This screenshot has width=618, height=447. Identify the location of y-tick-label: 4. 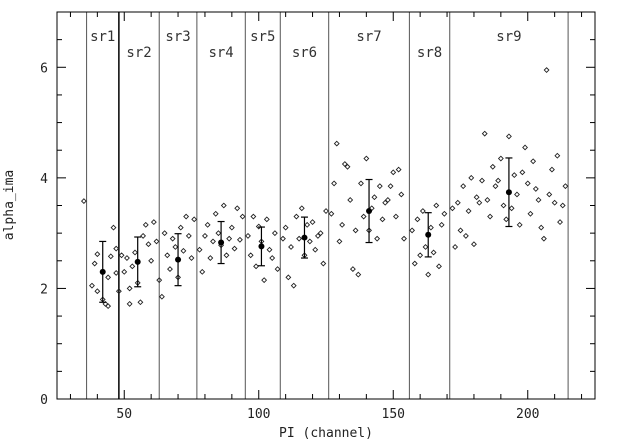
(44, 179).